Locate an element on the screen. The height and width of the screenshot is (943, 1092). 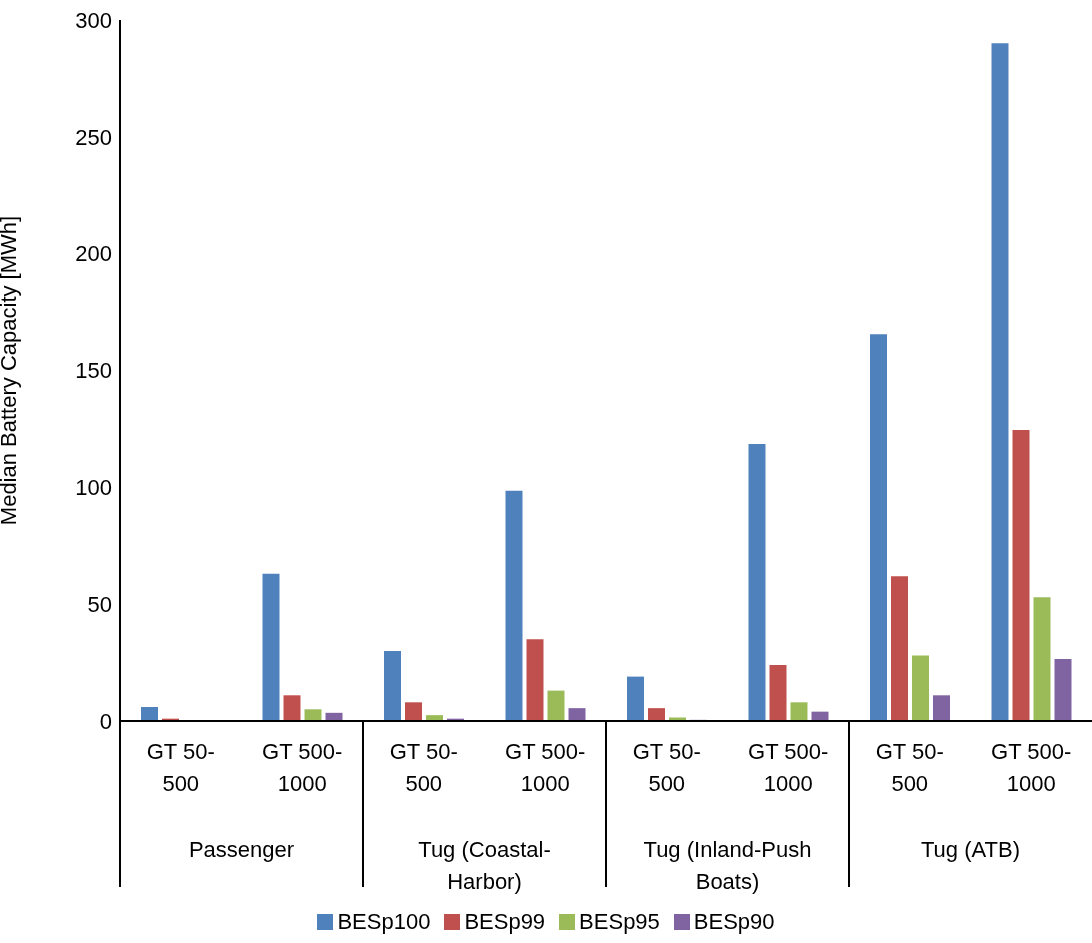
text: Tug (Inland-Push Boats) is located at coordinates (727, 865).